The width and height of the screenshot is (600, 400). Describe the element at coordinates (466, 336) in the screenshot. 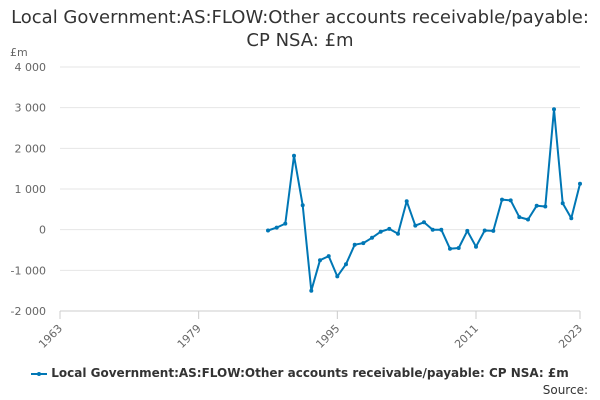

I see `x-tick-label: 2011` at that location.